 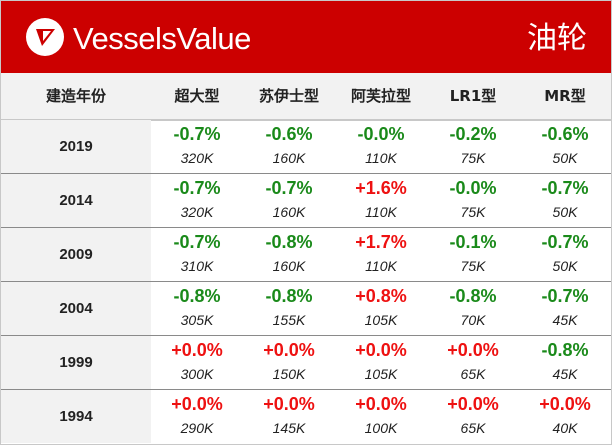 I want to click on percent-change: +1.6%, so click(x=381, y=188).